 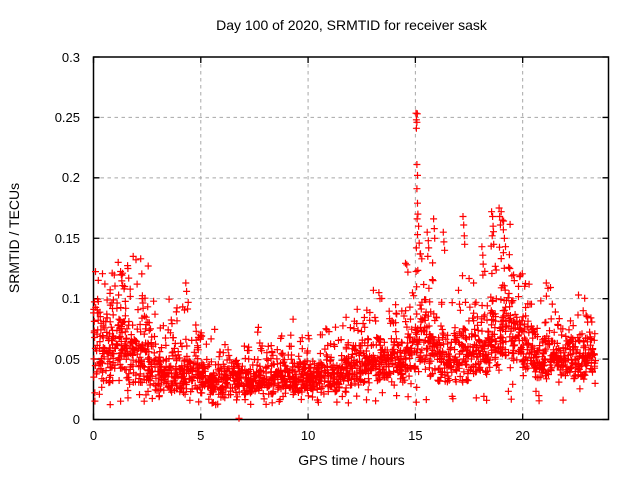 I want to click on y-tick-label: 0.15, so click(x=67, y=238).